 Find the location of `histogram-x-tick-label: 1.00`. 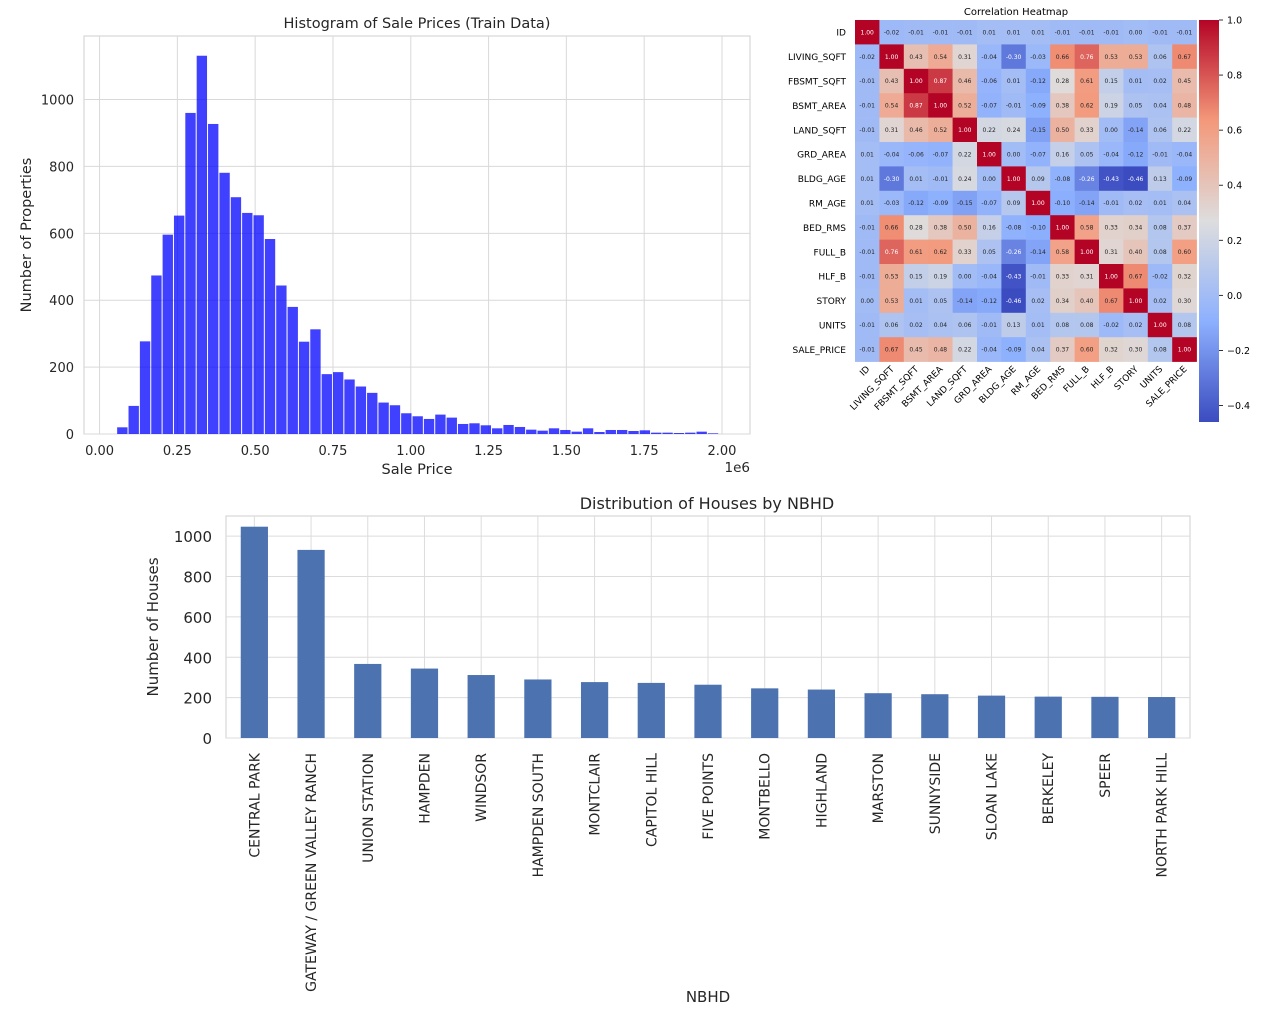

histogram-x-tick-label: 1.00 is located at coordinates (410, 451).